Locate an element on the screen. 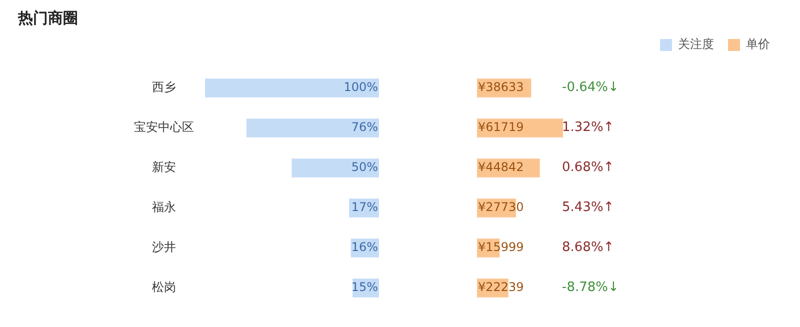 Image resolution: width=800 pixels, height=327 pixels. data-label: ¥15999 is located at coordinates (501, 247).